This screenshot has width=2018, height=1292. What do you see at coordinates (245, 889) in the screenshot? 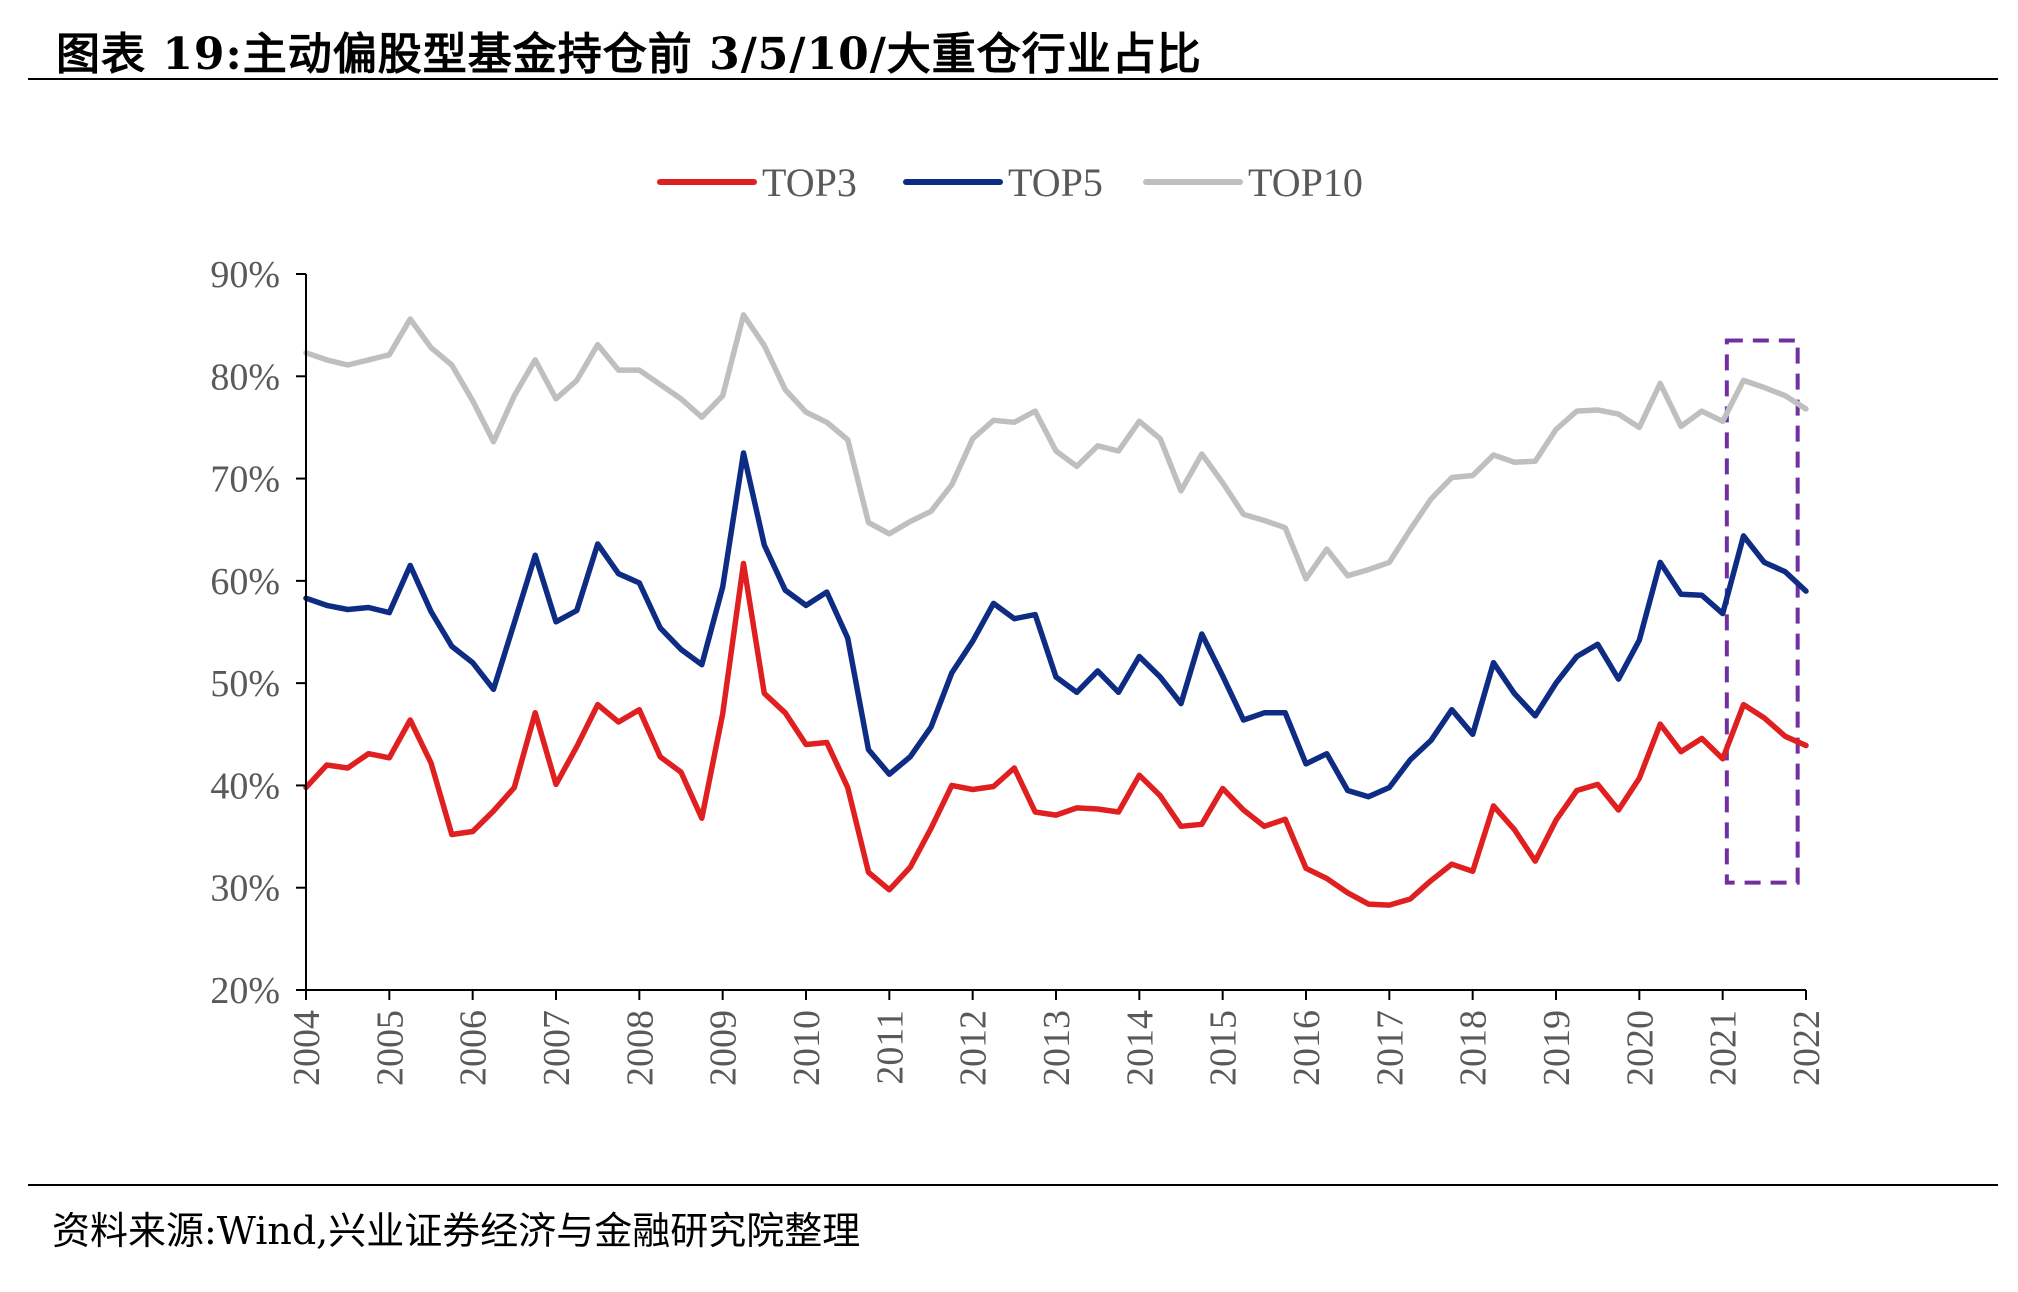
I see `y-tick-label: 30%` at bounding box center [245, 889].